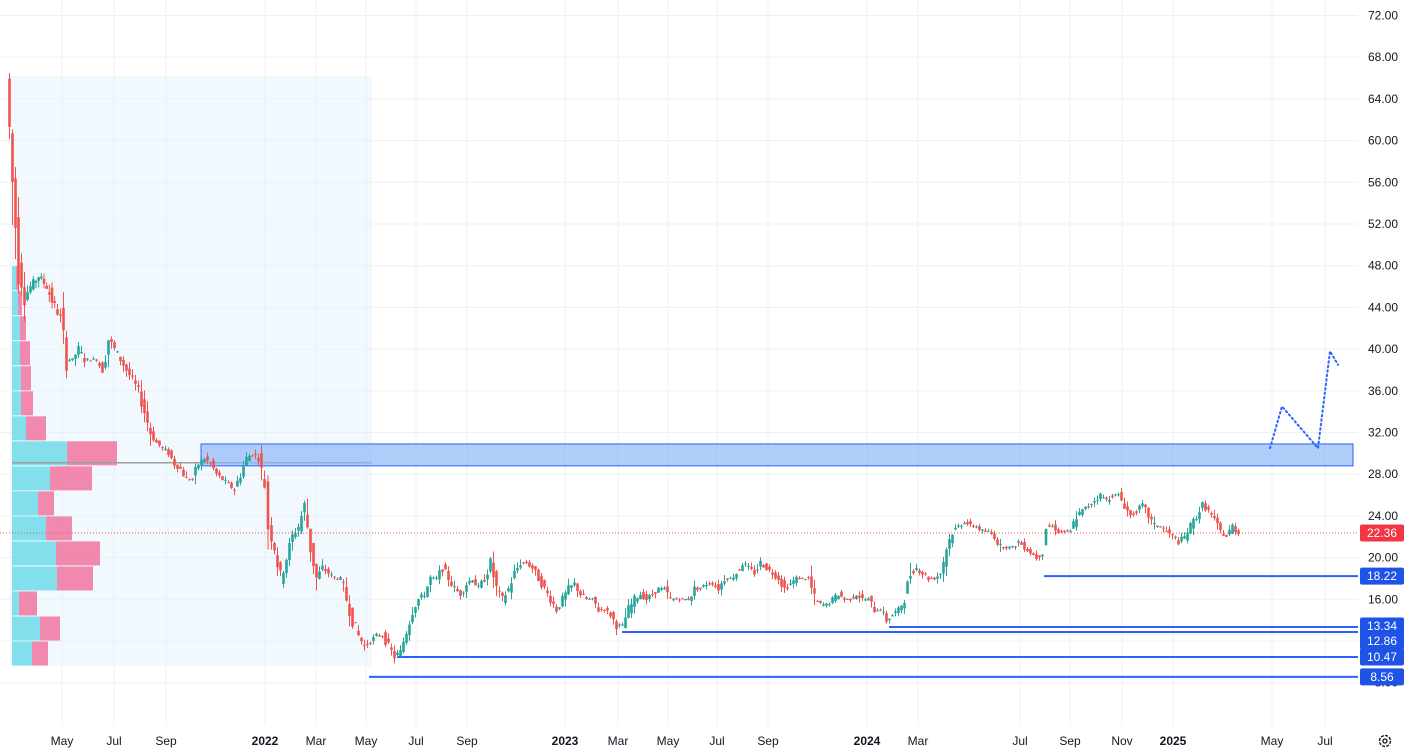 The image size is (1412, 752). Describe the element at coordinates (366, 741) in the screenshot. I see `x-tick-label: May` at that location.